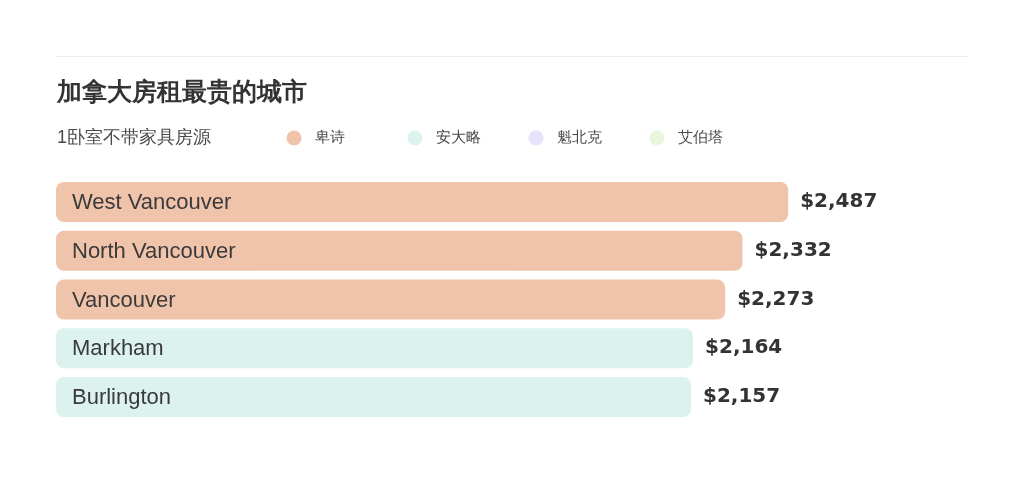 This screenshot has width=1024, height=490. What do you see at coordinates (579, 137) in the screenshot?
I see `legend-label: 魁北克` at bounding box center [579, 137].